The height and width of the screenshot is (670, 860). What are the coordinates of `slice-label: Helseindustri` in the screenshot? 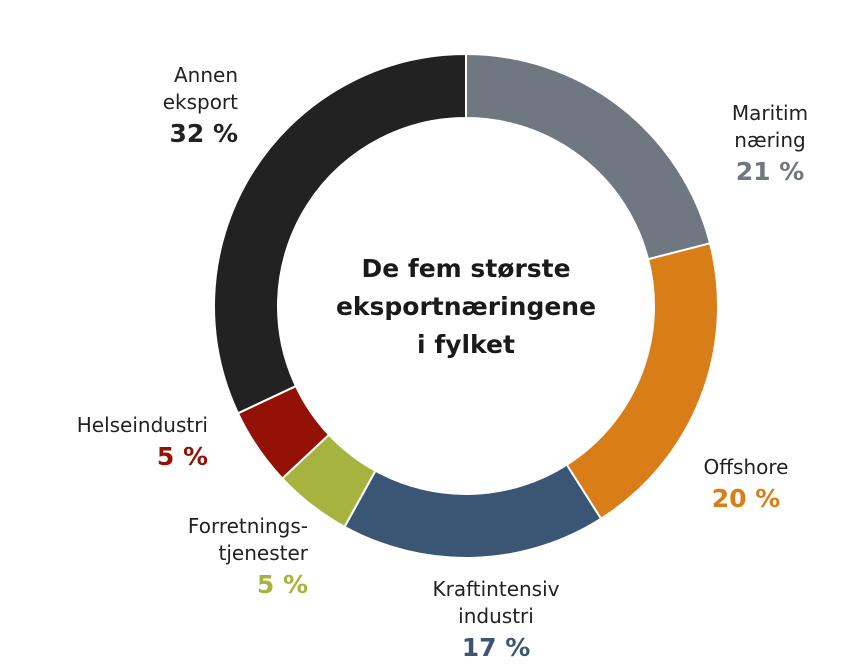 It's located at (142, 425).